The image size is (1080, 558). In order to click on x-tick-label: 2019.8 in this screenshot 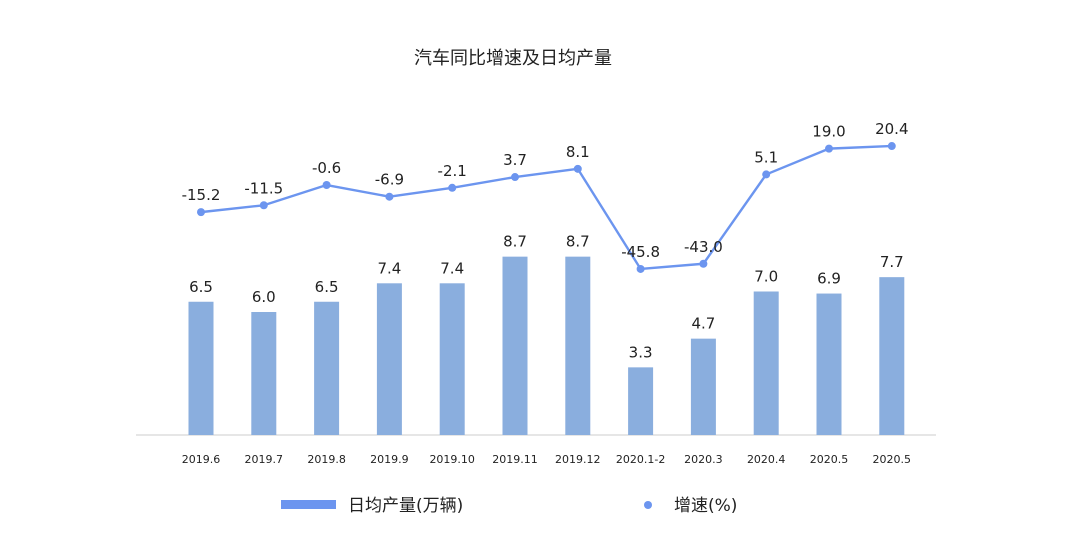, I will do `click(326, 459)`.